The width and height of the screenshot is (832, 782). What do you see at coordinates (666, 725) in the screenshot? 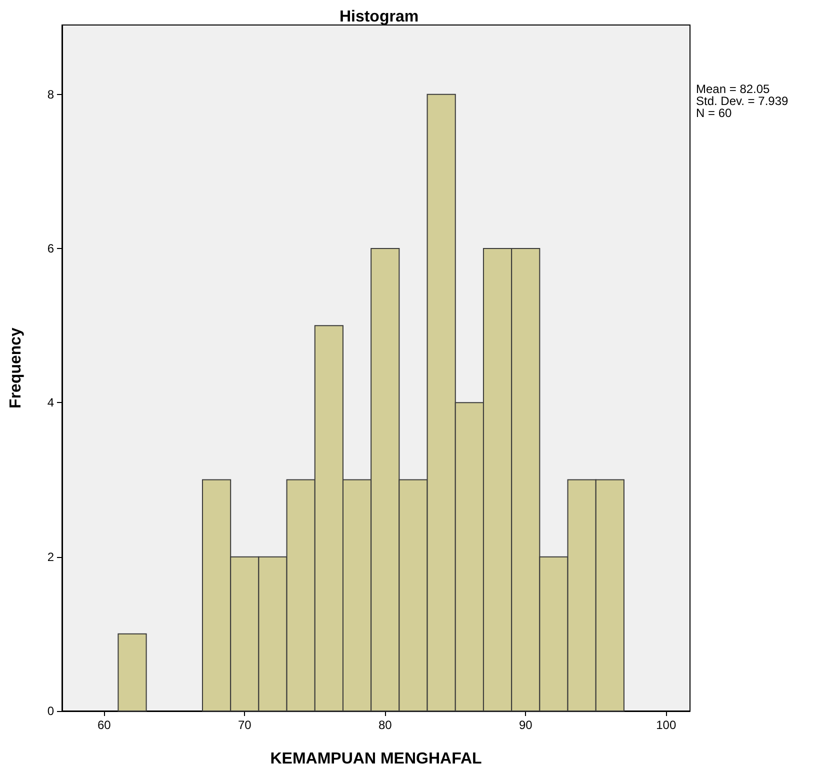
I see `x-tick-label: 100` at bounding box center [666, 725].